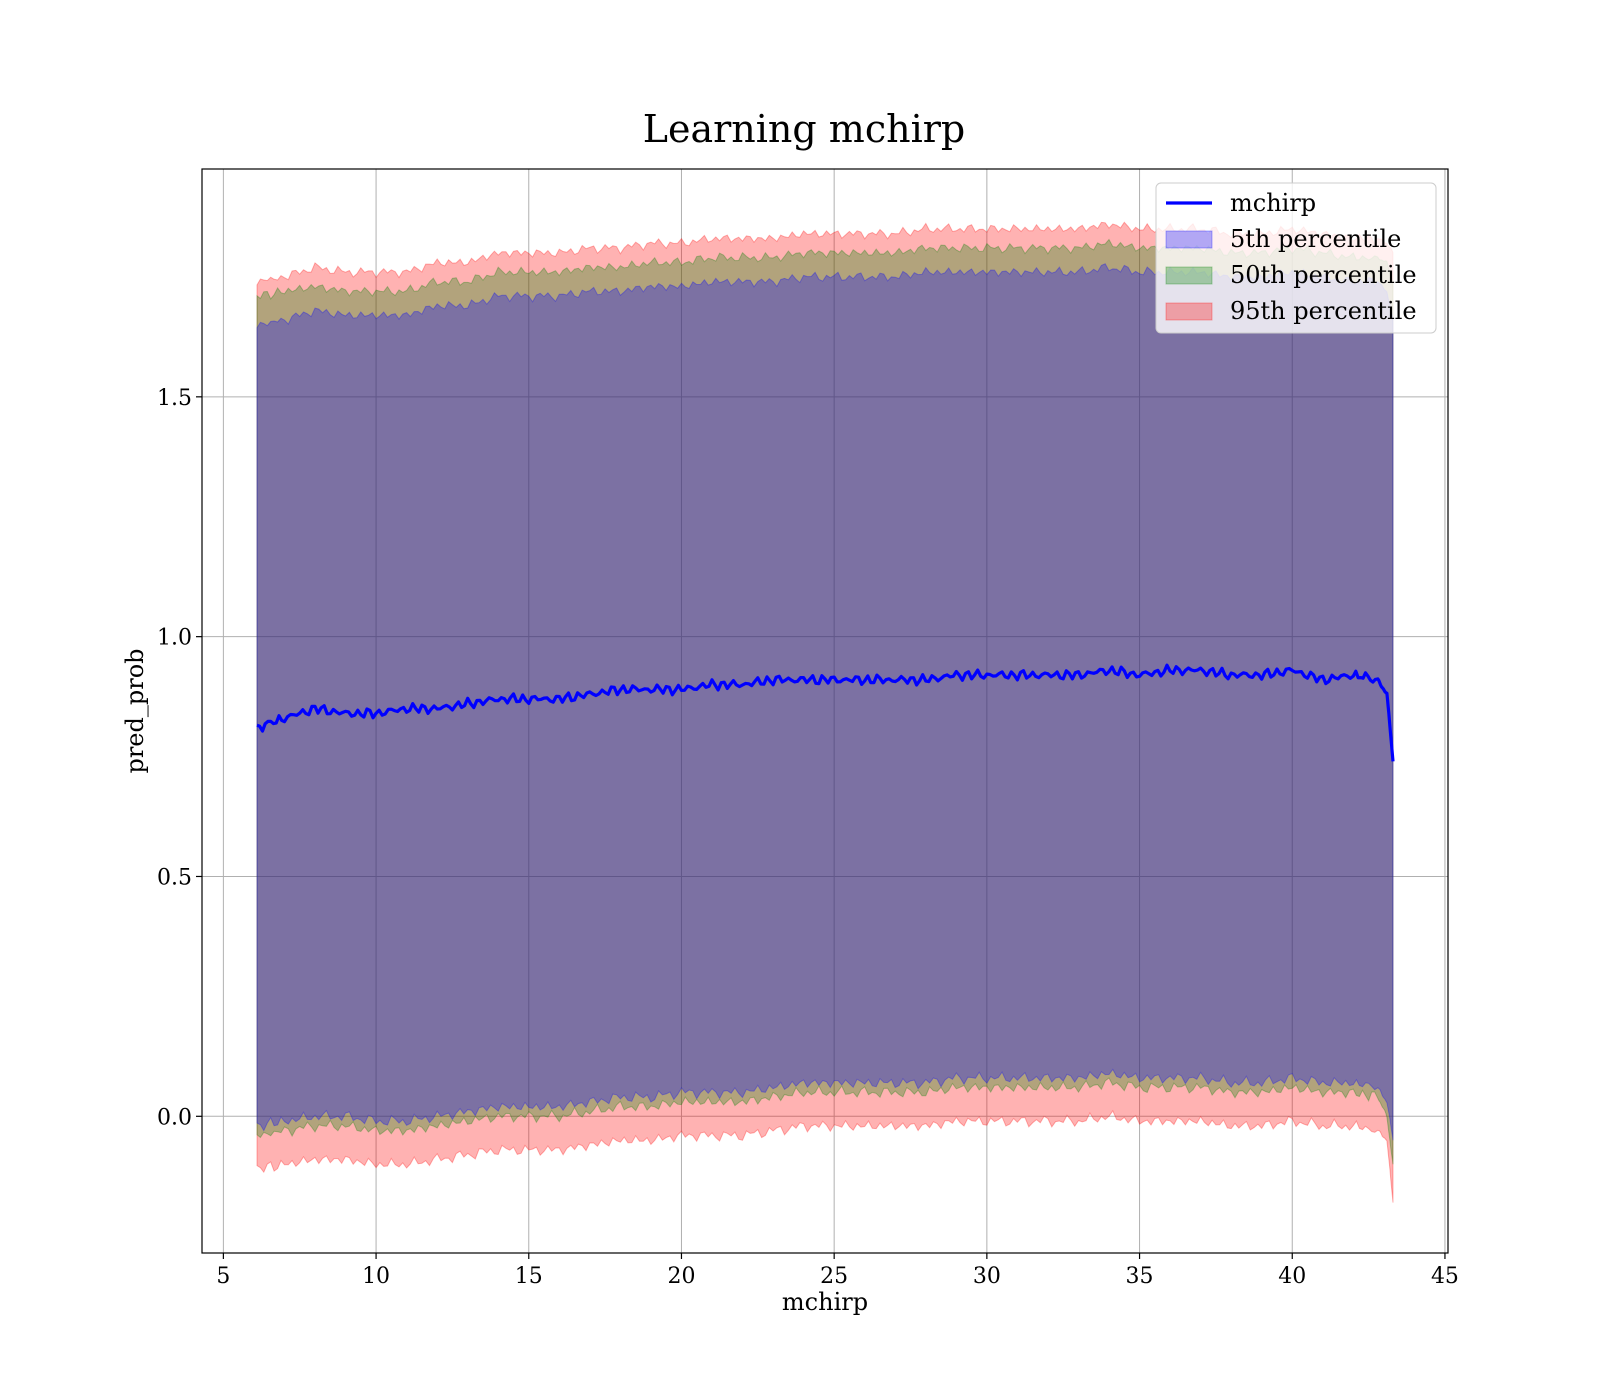 Image resolution: width=1600 pixels, height=1400 pixels. What do you see at coordinates (223, 1276) in the screenshot?
I see `x-tick-label: 5` at bounding box center [223, 1276].